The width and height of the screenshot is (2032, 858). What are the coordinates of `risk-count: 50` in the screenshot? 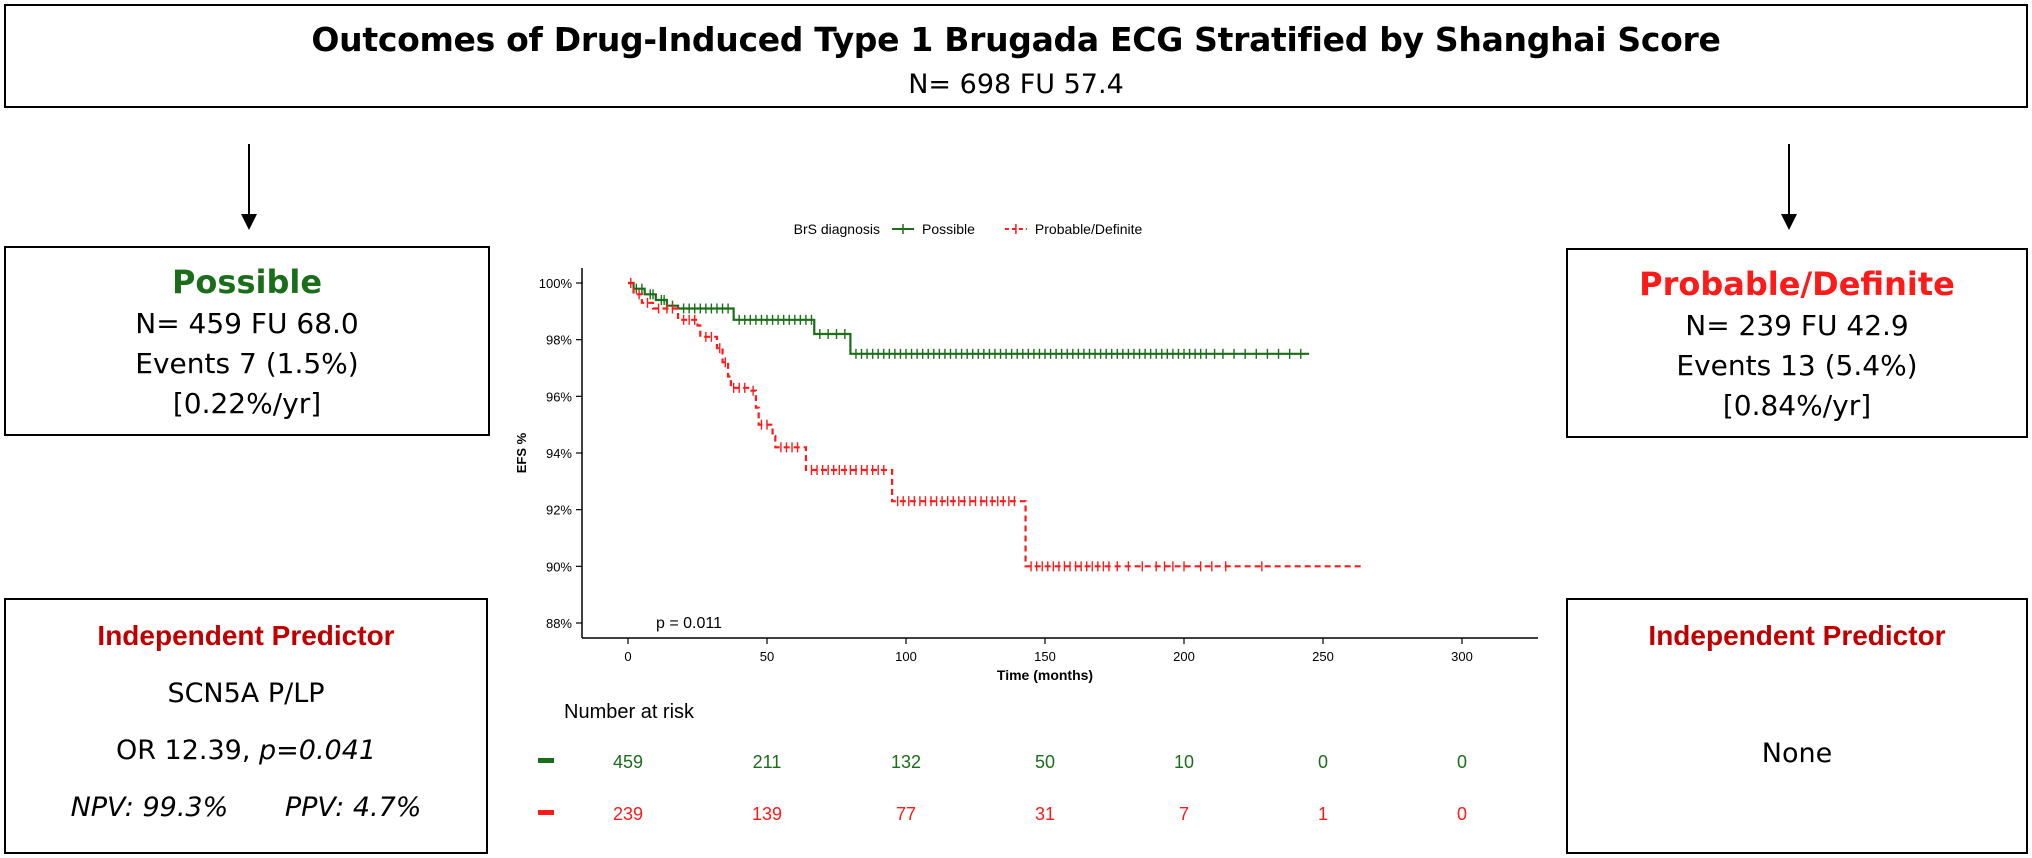 It's located at (1045, 762).